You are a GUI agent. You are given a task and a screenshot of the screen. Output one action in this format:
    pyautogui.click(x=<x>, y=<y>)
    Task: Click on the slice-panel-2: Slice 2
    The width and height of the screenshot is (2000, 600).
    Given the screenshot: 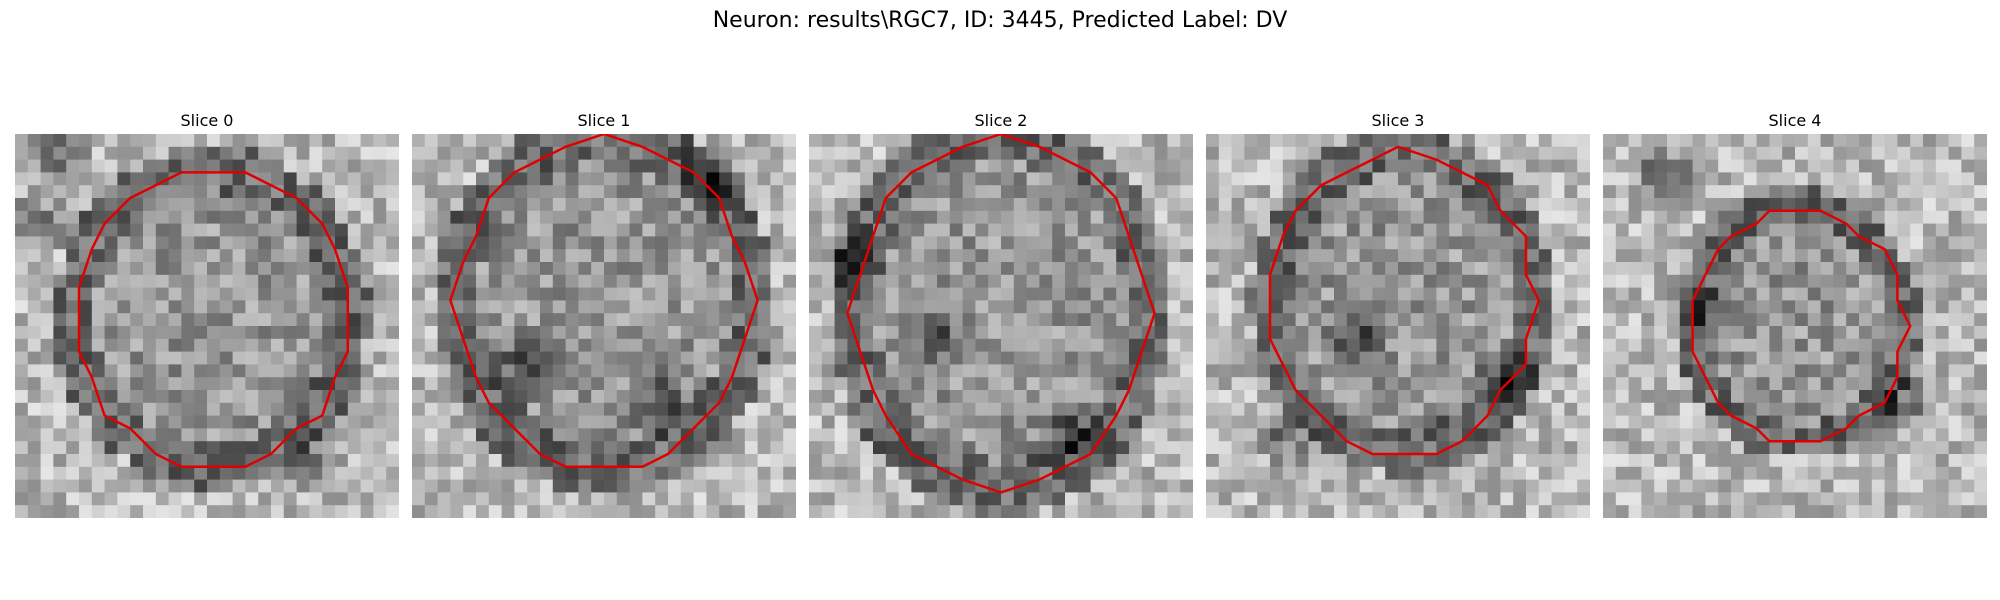 What is the action you would take?
    pyautogui.click(x=1001, y=314)
    